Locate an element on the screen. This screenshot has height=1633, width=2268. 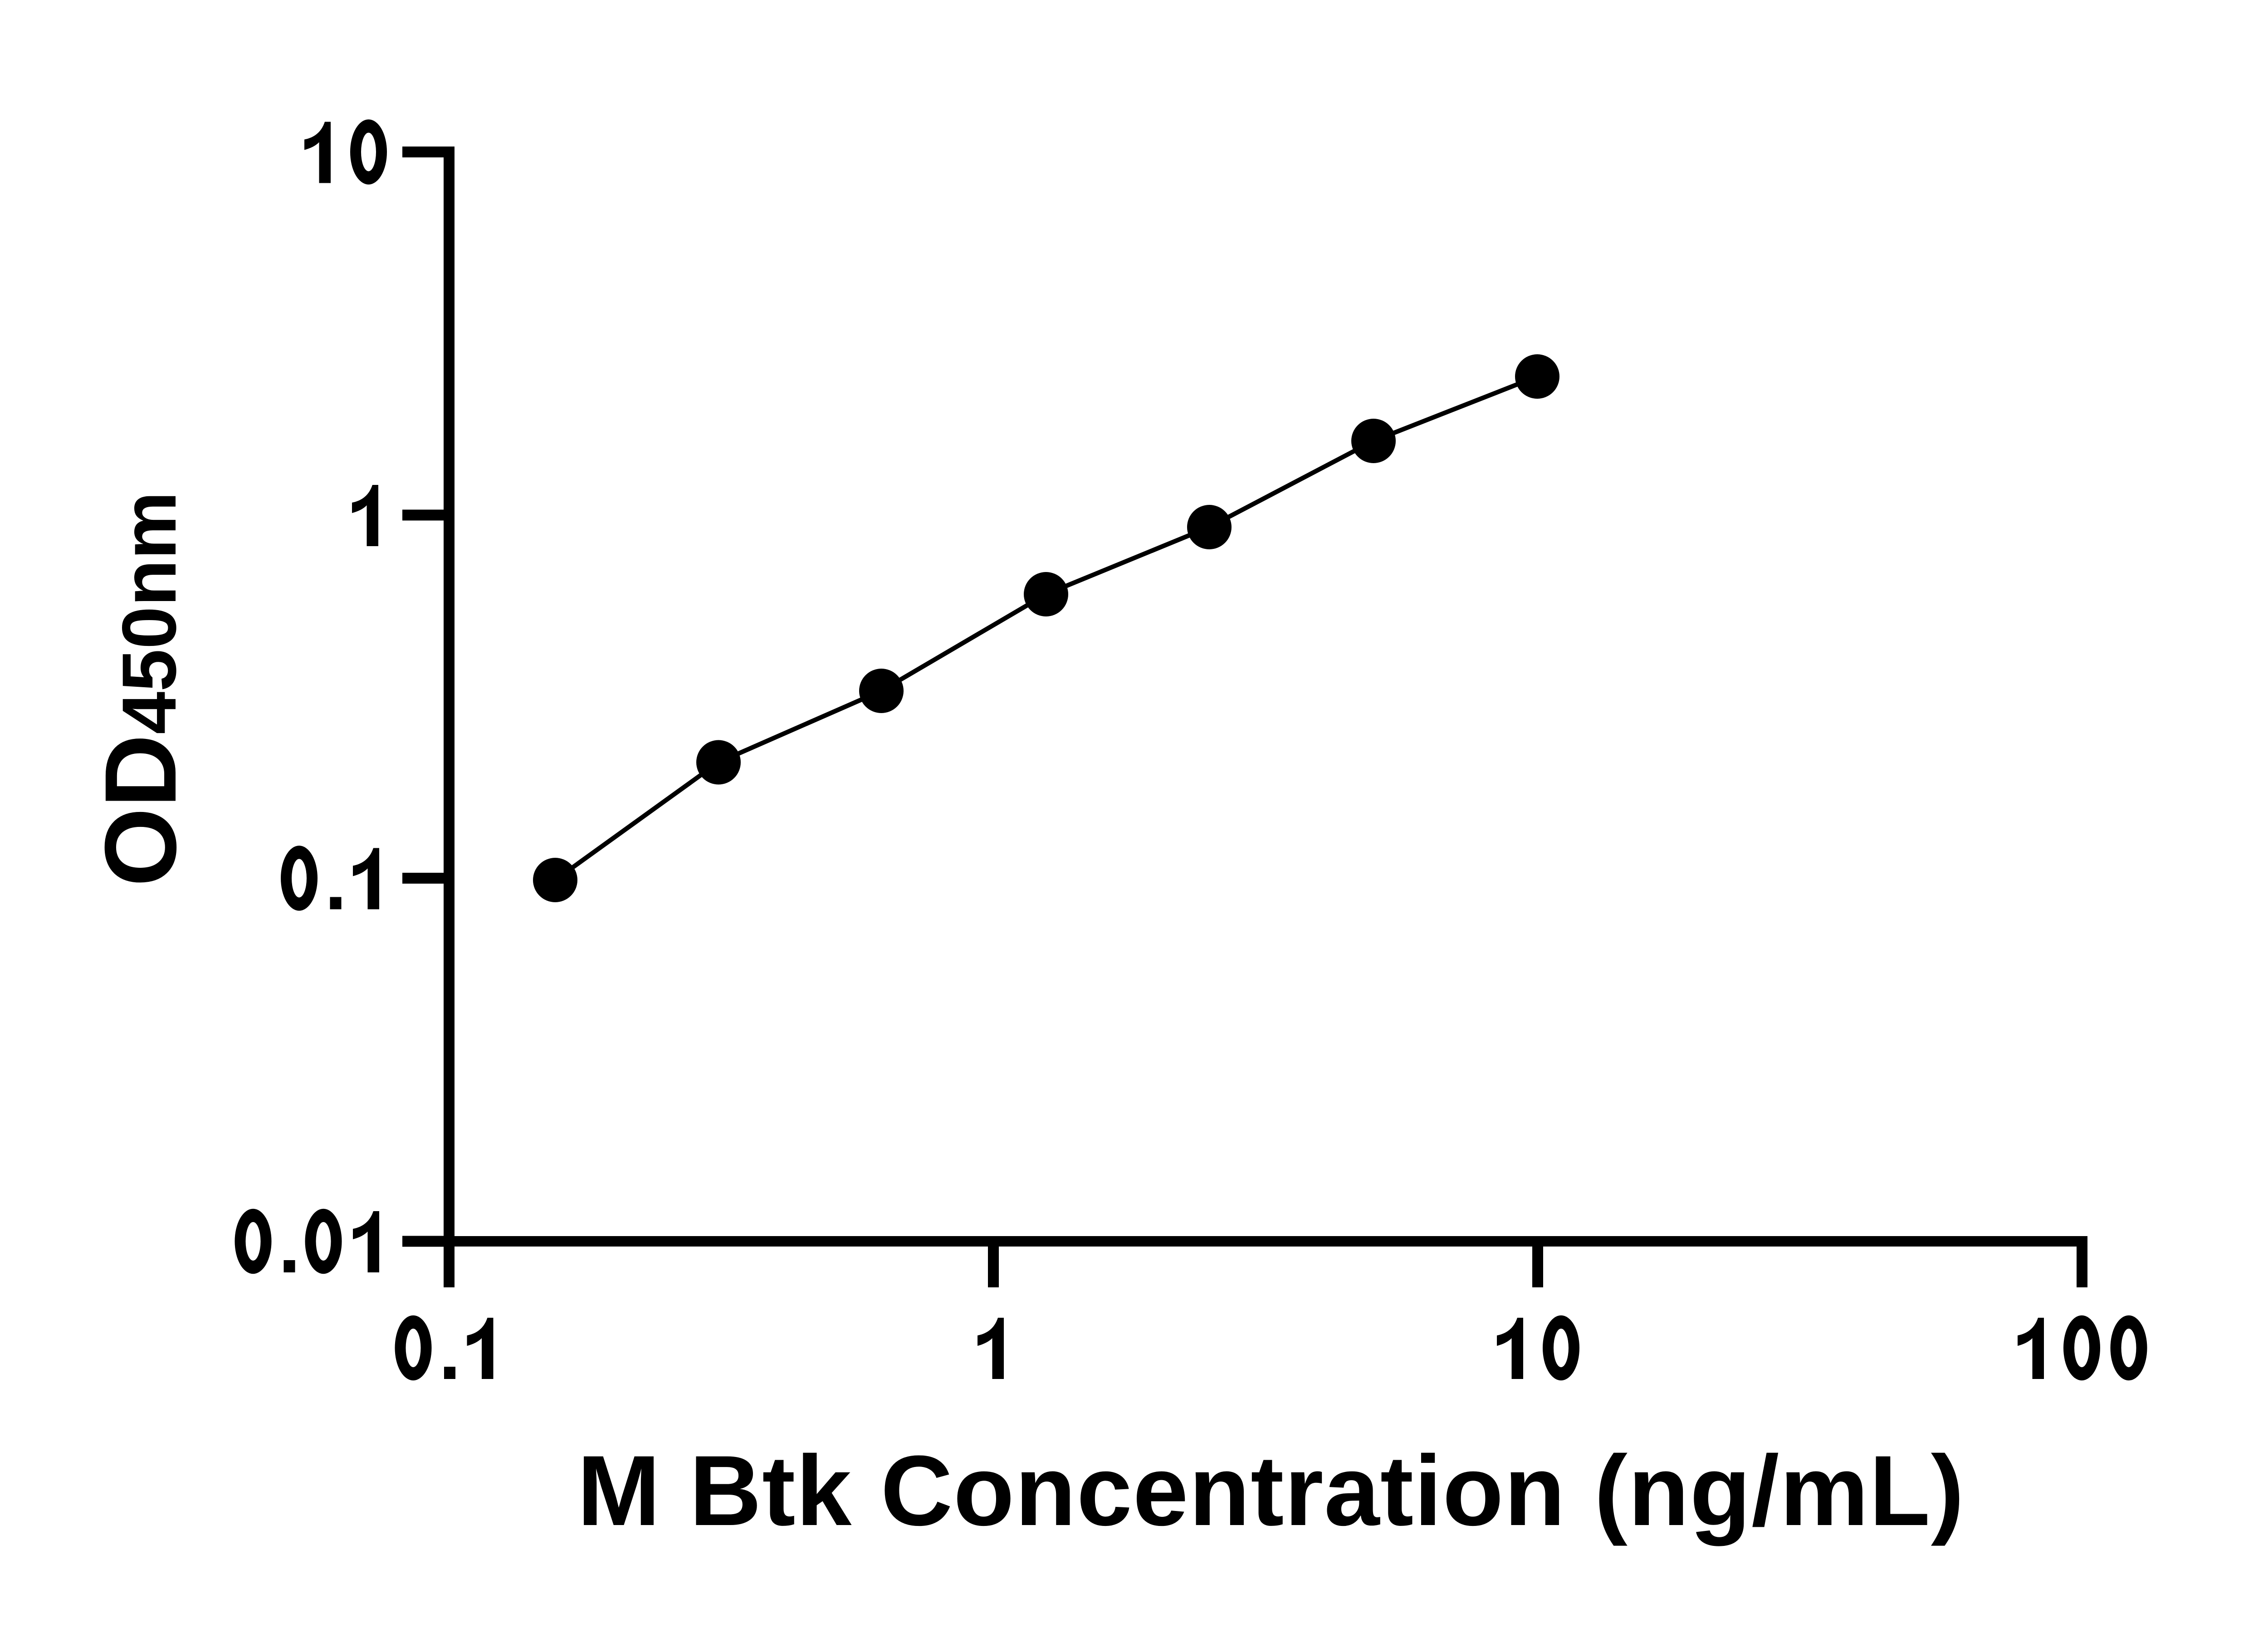
svg-text: M Btk Concentration (ng/mL) is located at coordinates (1271, 1490).